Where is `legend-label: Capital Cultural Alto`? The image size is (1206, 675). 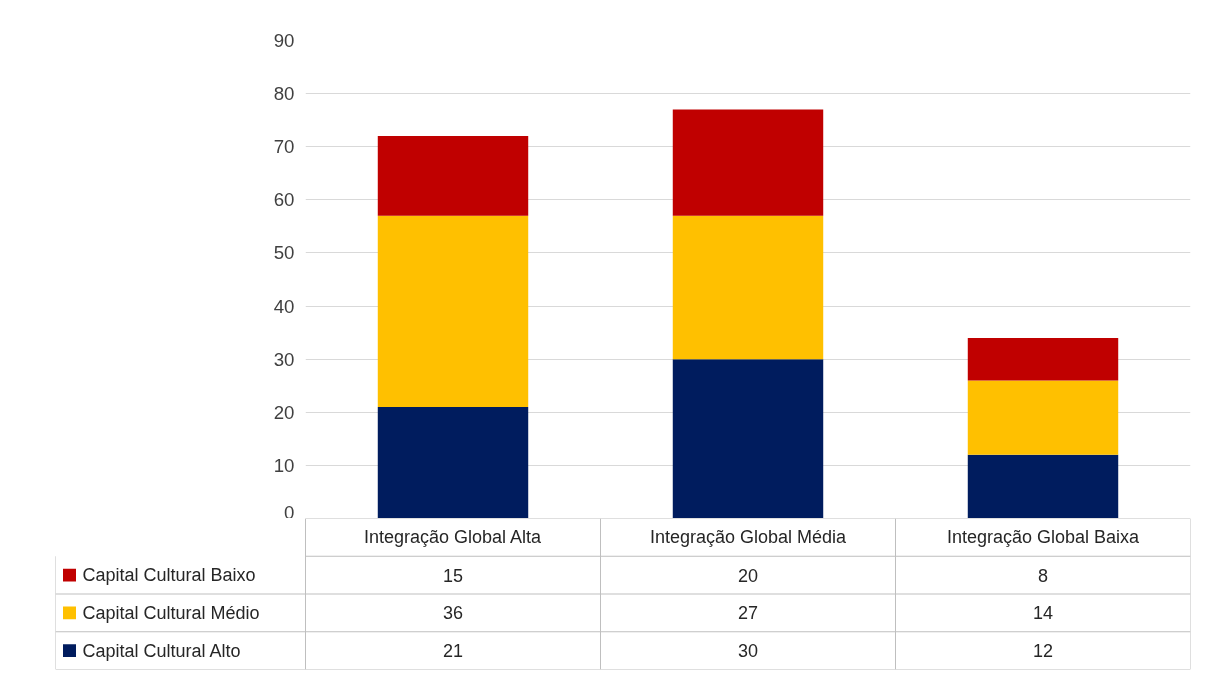
legend-label: Capital Cultural Alto is located at coordinates (161, 650).